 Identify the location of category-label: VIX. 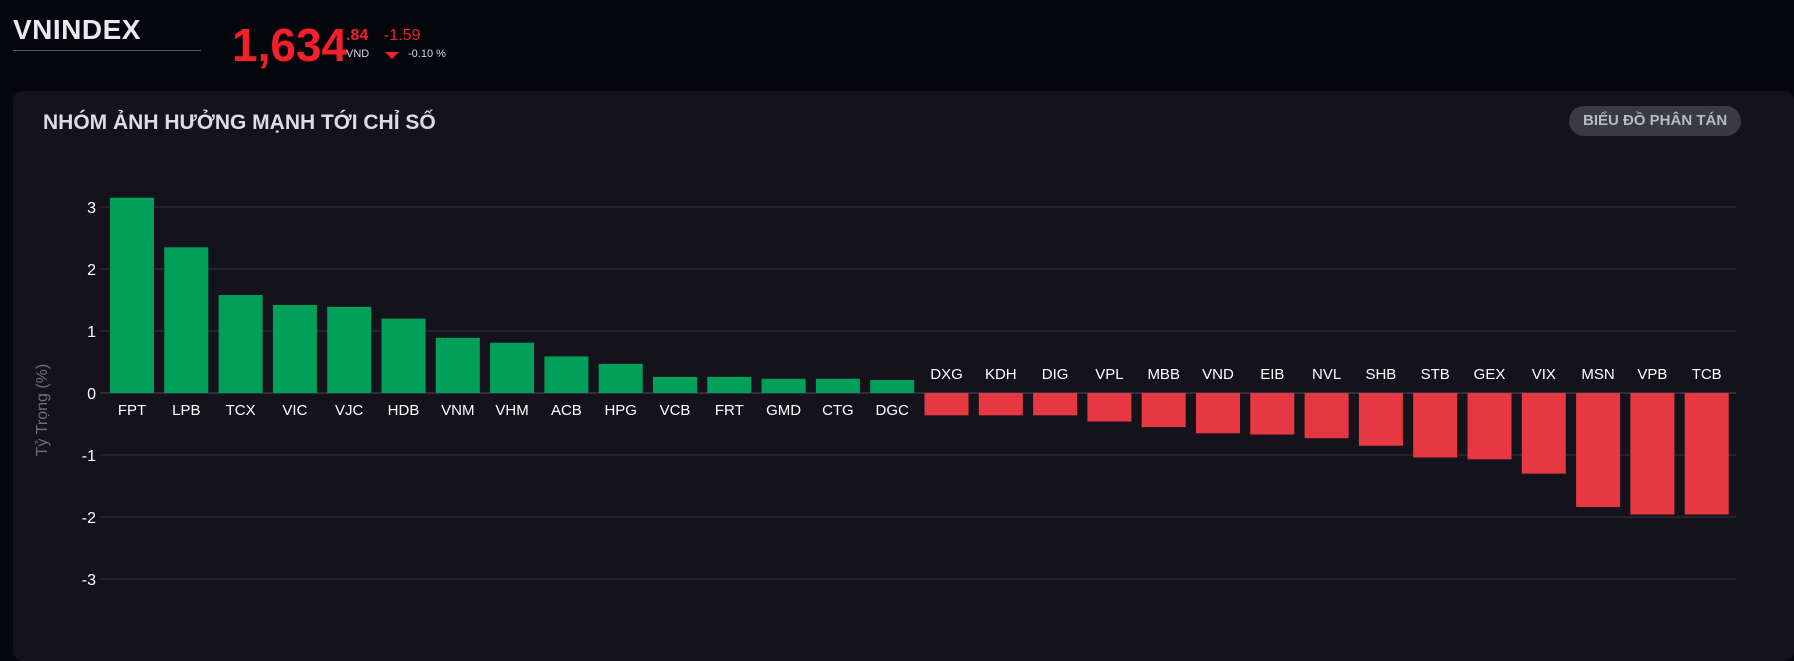
(1544, 374).